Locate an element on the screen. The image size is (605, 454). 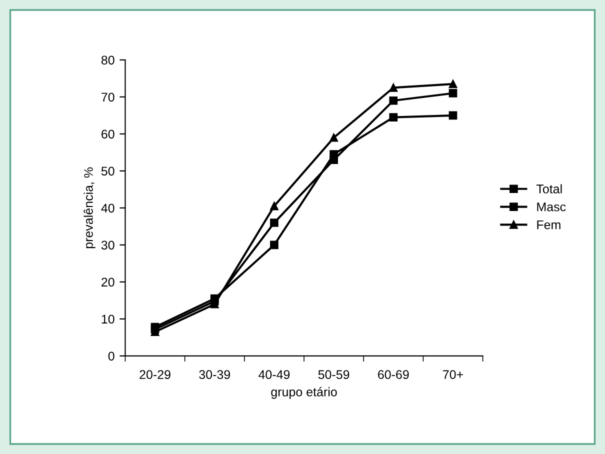
legend-label: Masc is located at coordinates (551, 207).